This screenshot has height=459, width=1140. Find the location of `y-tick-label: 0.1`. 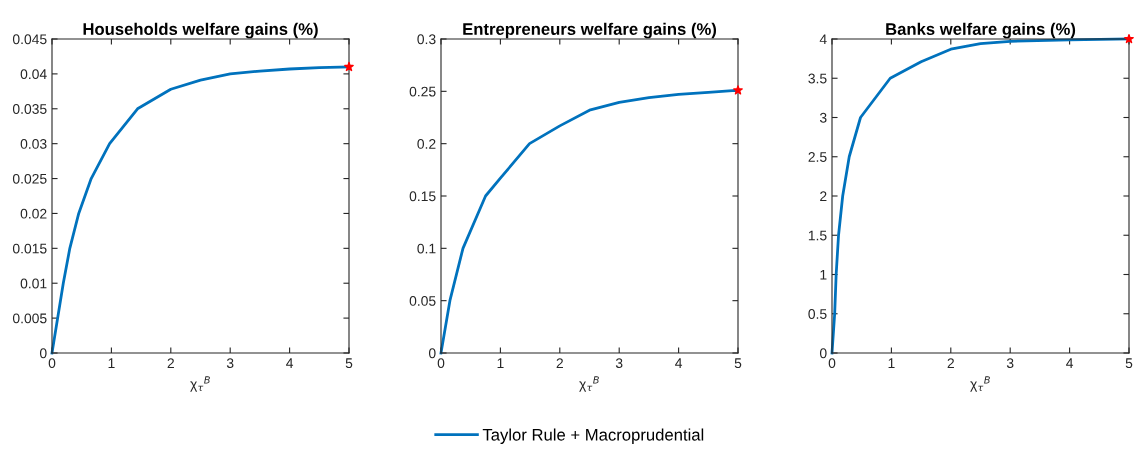

y-tick-label: 0.1 is located at coordinates (426, 248).